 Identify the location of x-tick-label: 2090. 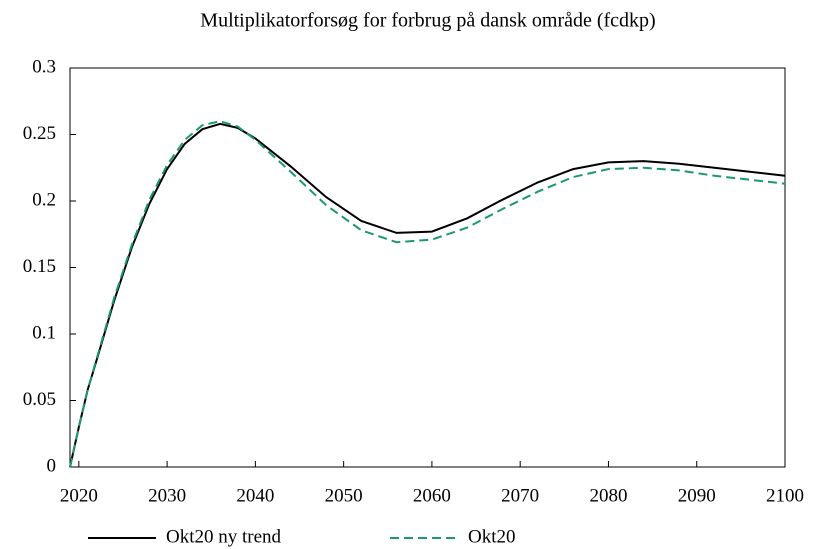
(697, 495).